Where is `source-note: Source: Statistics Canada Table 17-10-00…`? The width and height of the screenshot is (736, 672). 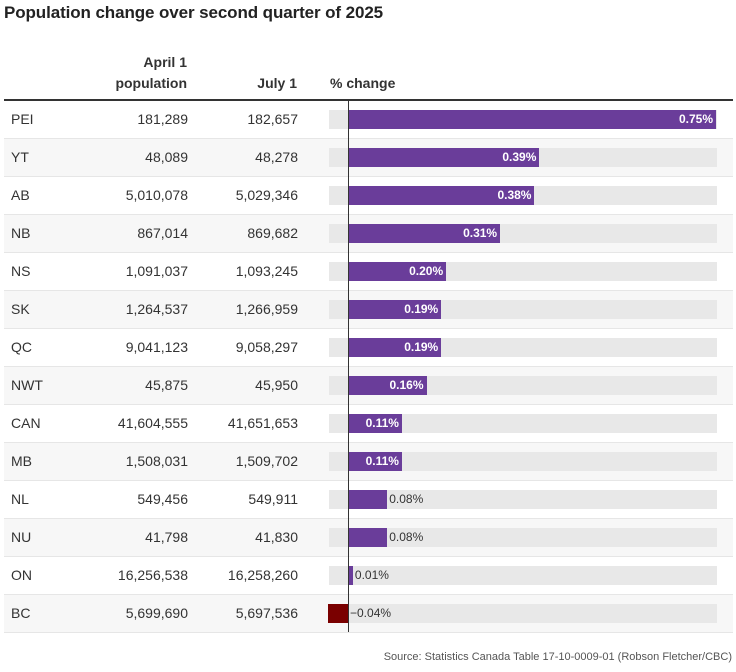 source-note: Source: Statistics Canada Table 17-10-00… is located at coordinates (557, 657).